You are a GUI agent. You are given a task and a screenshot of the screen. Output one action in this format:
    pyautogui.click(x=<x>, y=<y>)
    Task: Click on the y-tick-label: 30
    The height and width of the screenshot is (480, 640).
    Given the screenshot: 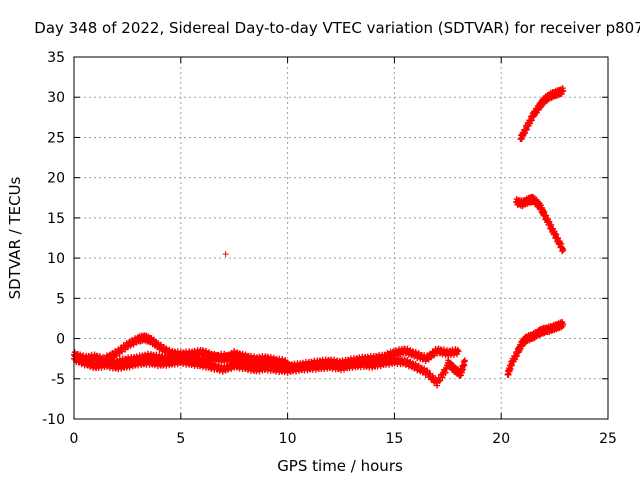 What is the action you would take?
    pyautogui.click(x=56, y=98)
    